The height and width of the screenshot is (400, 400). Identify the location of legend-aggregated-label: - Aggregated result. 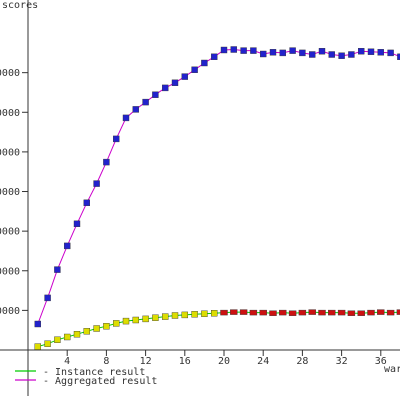
(100, 381).